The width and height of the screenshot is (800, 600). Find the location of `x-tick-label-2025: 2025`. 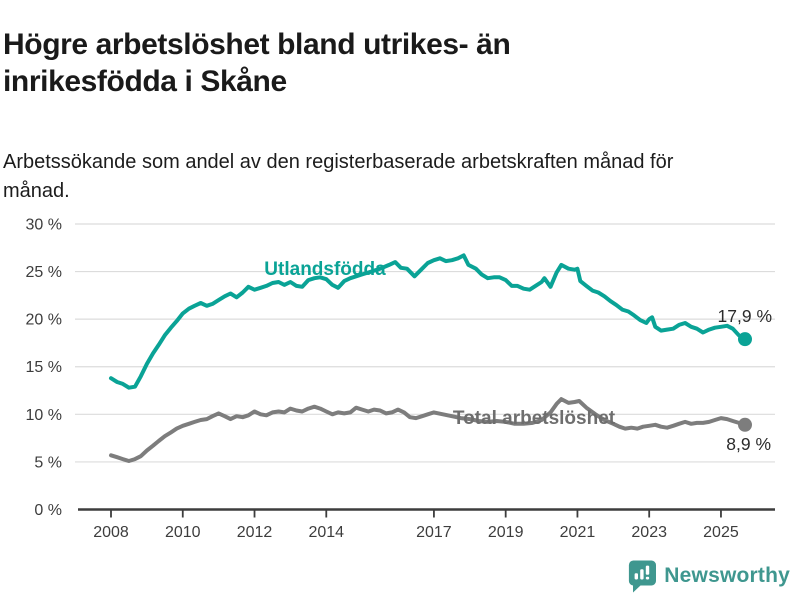

x-tick-label-2025: 2025 is located at coordinates (721, 532).